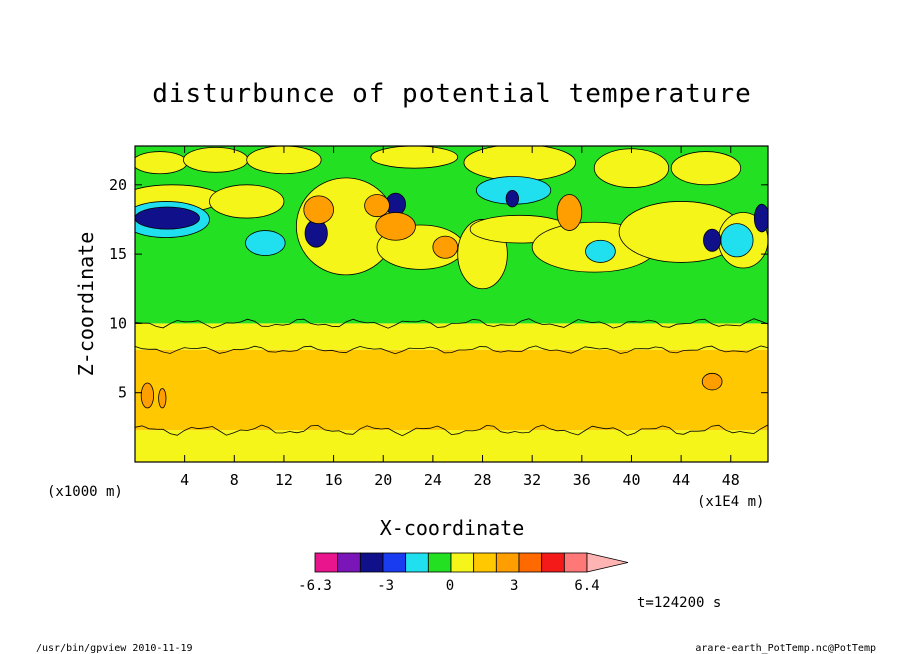 The width and height of the screenshot is (904, 654). Describe the element at coordinates (681, 480) in the screenshot. I see `x-tick-label: 44` at that location.